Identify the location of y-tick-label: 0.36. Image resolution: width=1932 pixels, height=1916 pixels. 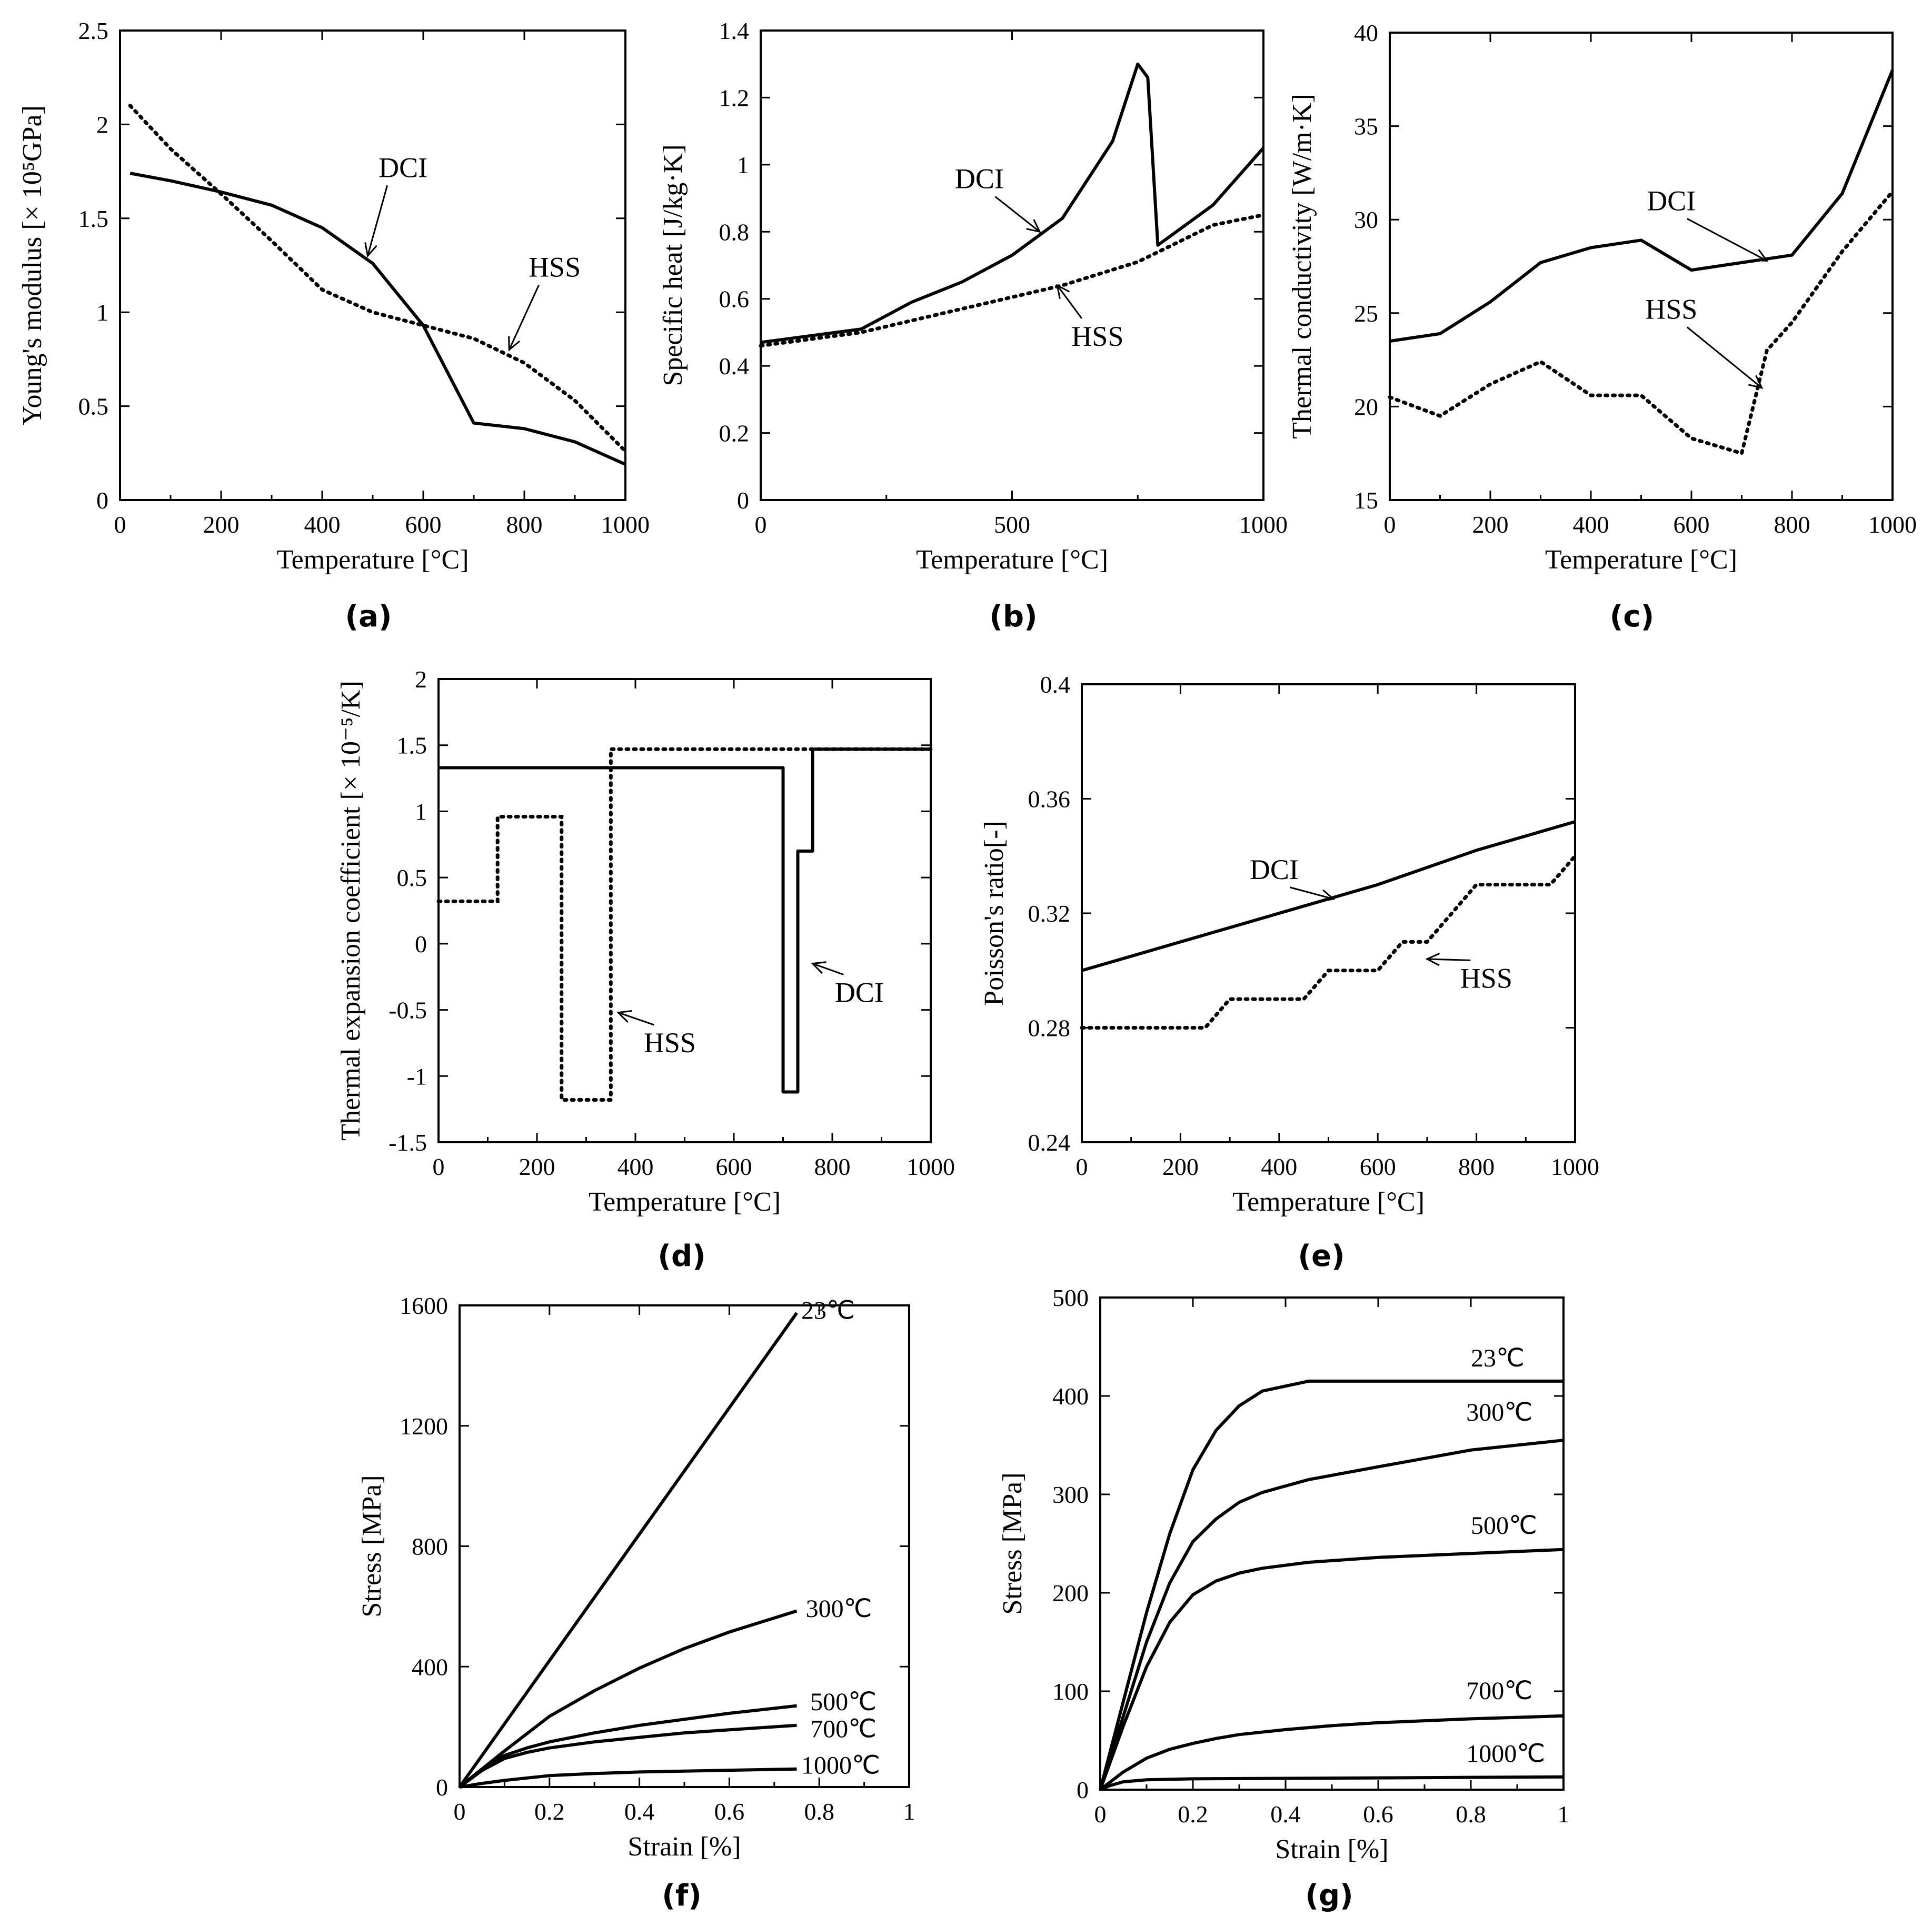
(1049, 799).